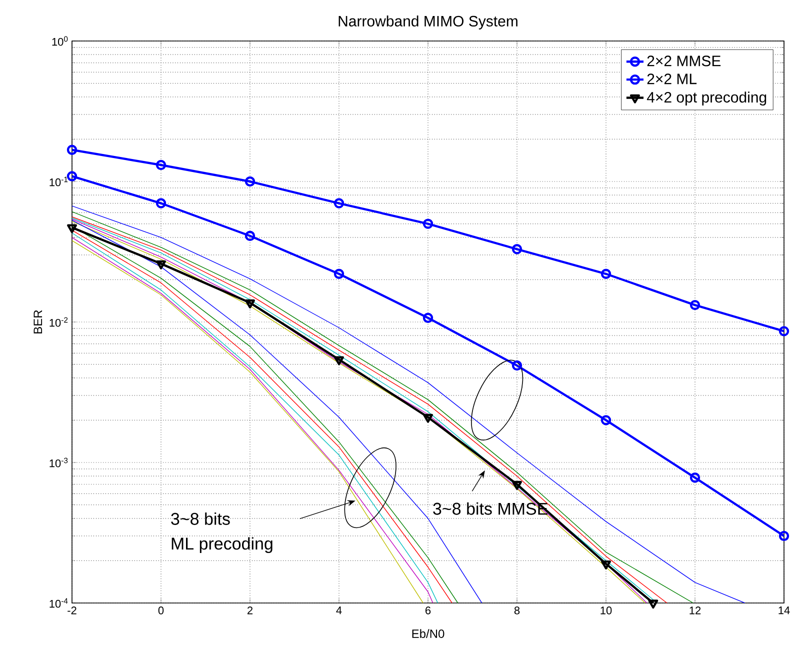 The width and height of the screenshot is (796, 660). What do you see at coordinates (161, 610) in the screenshot?
I see `x-tick-label: 0` at bounding box center [161, 610].